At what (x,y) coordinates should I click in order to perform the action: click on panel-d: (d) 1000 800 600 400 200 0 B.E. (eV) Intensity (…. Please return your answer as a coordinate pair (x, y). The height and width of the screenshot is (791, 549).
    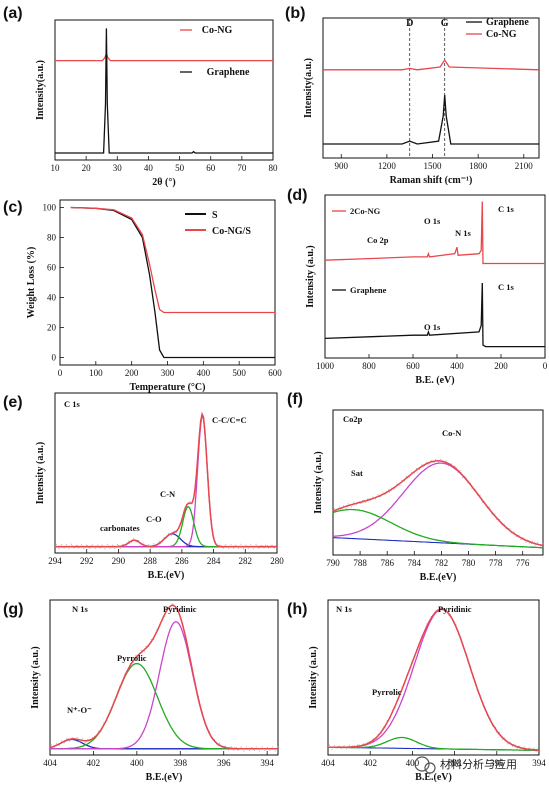
    Looking at the image, I should click on (417, 286).